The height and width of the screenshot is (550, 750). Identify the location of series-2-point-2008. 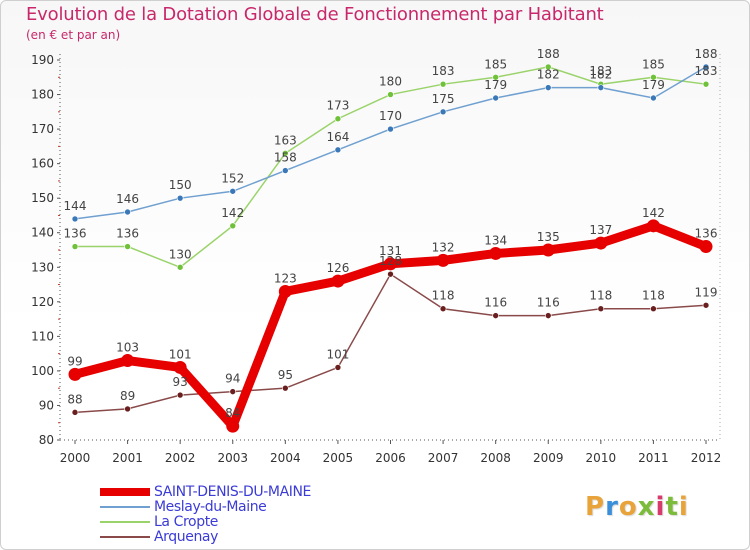
(495, 77).